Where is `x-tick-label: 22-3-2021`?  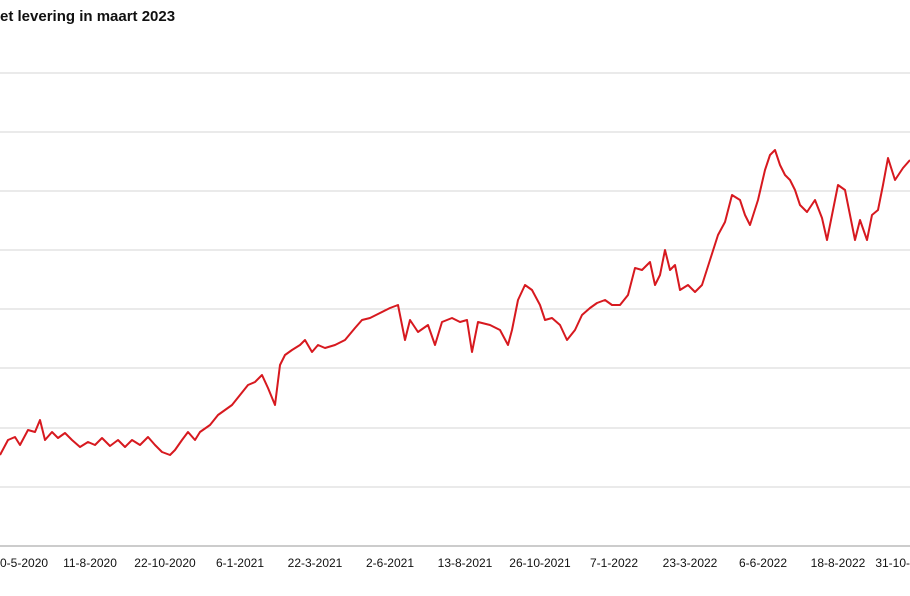 x-tick-label: 22-3-2021 is located at coordinates (315, 563).